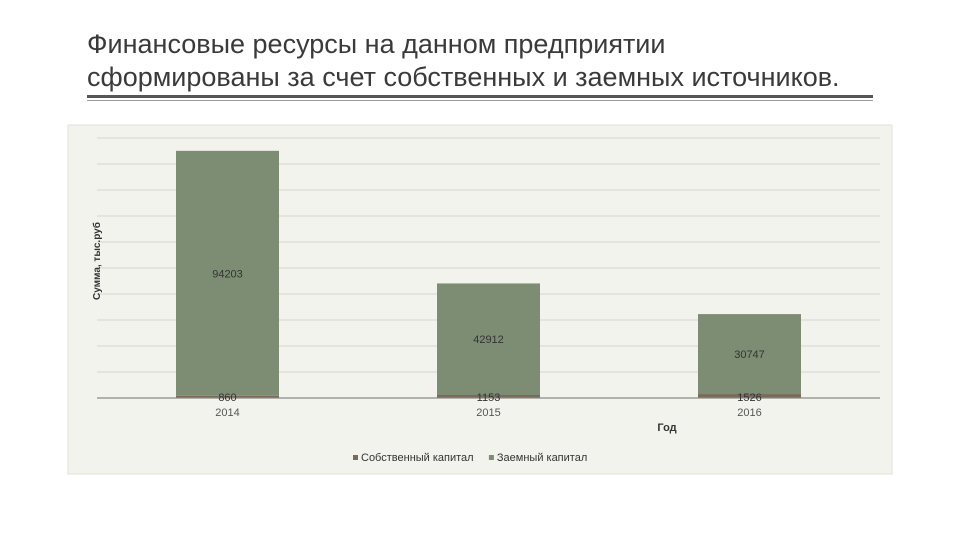 This screenshot has width=960, height=540. I want to click on x-tick-2016: 2016, so click(749, 413).